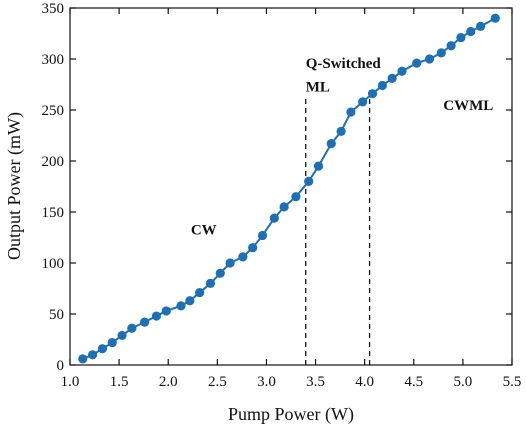  What do you see at coordinates (512, 382) in the screenshot?
I see `x-tick-label: 5.5` at bounding box center [512, 382].